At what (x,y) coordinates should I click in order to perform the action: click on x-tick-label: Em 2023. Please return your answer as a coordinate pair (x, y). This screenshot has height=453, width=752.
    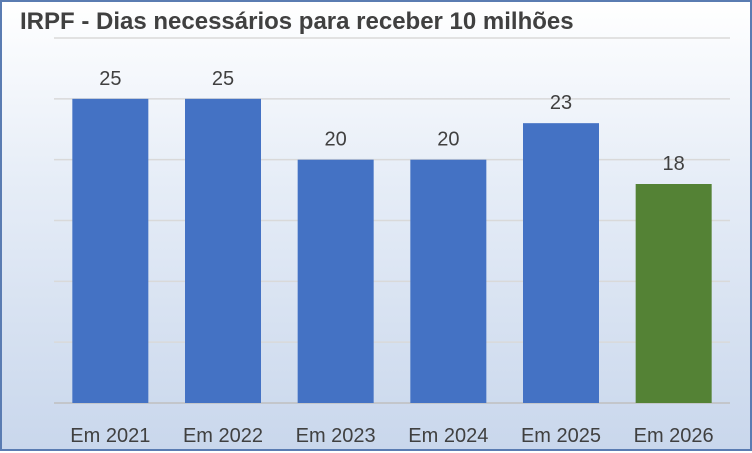
    Looking at the image, I should click on (336, 436).